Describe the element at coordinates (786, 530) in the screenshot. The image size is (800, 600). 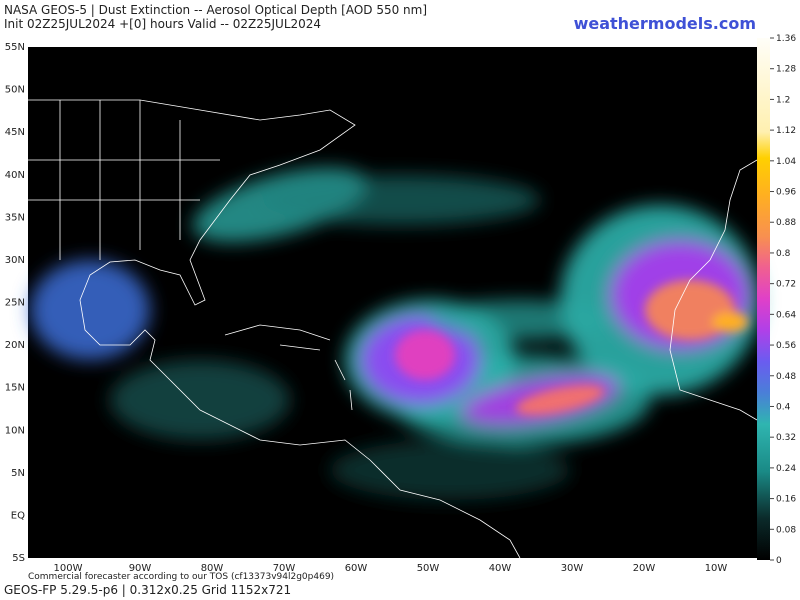
I see `colorbar-label: 0.08` at that location.